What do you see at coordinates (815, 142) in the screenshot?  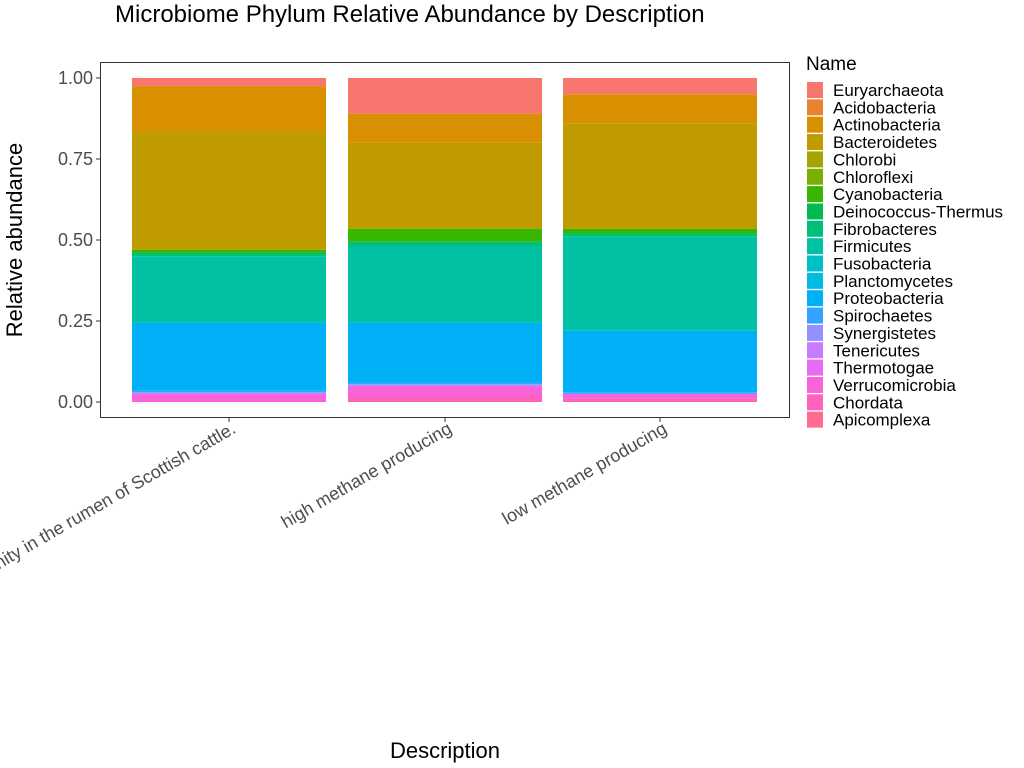 I see `legend-key-bacteroidetes` at bounding box center [815, 142].